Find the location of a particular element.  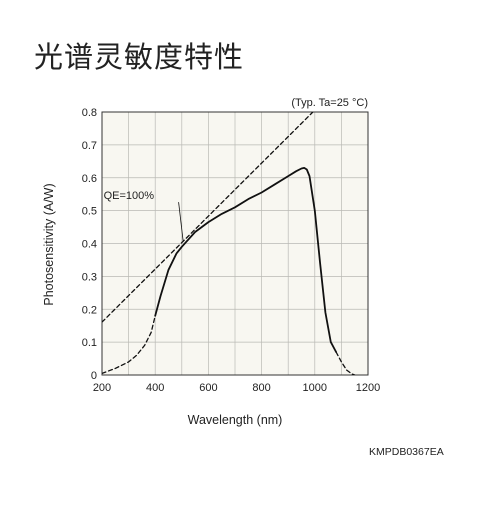

x-tick-label: 600 is located at coordinates (208, 388).